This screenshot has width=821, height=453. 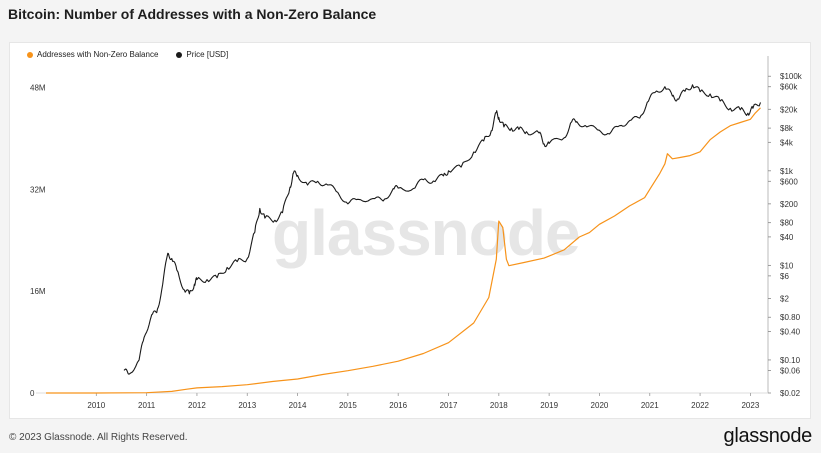 What do you see at coordinates (147, 405) in the screenshot?
I see `x-tick-label: 2011` at bounding box center [147, 405].